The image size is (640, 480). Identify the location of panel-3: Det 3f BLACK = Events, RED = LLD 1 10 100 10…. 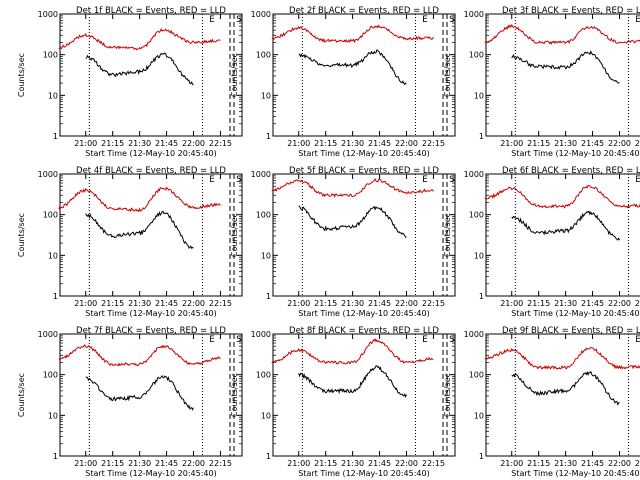
(541, 82).